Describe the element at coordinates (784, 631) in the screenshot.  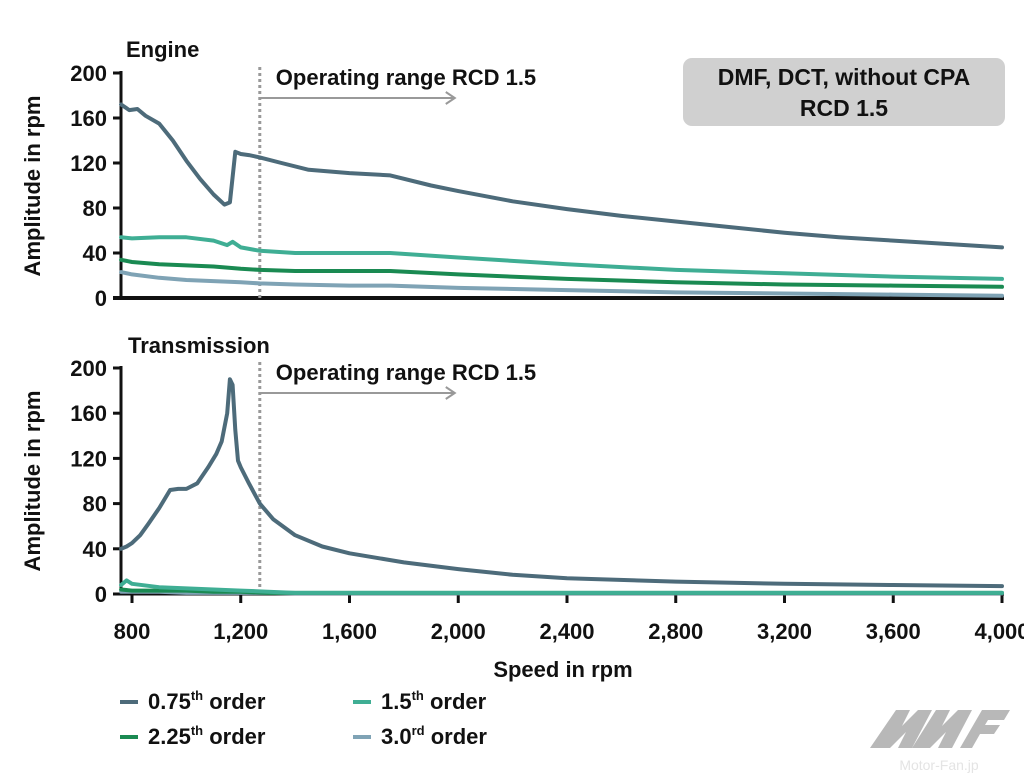
I see `x-tick-label: 3,200` at that location.